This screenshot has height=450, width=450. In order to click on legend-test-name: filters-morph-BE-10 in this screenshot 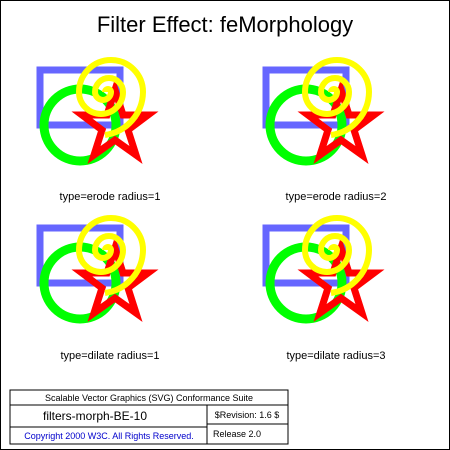, I will do `click(95, 416)`.